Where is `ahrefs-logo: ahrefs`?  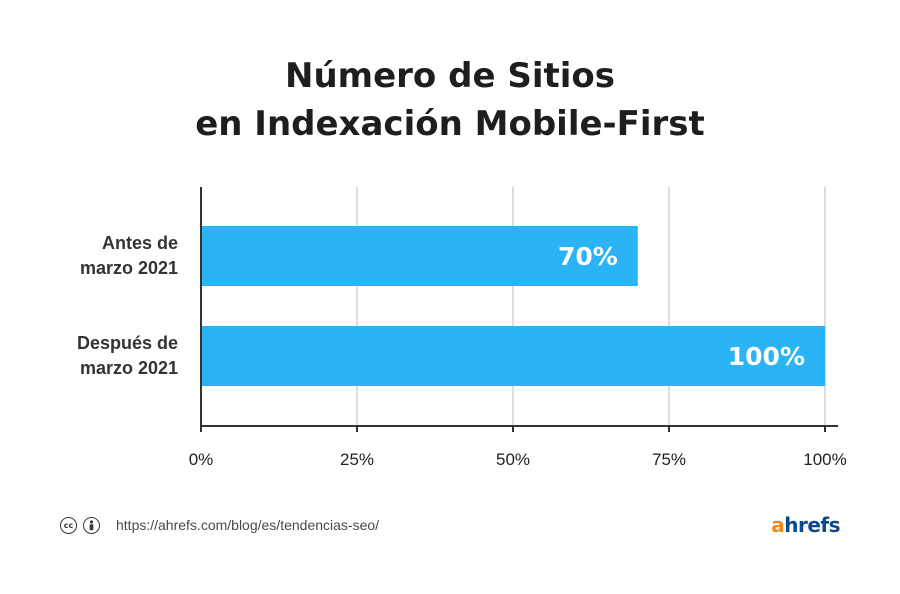
ahrefs-logo: ahrefs is located at coordinates (805, 525).